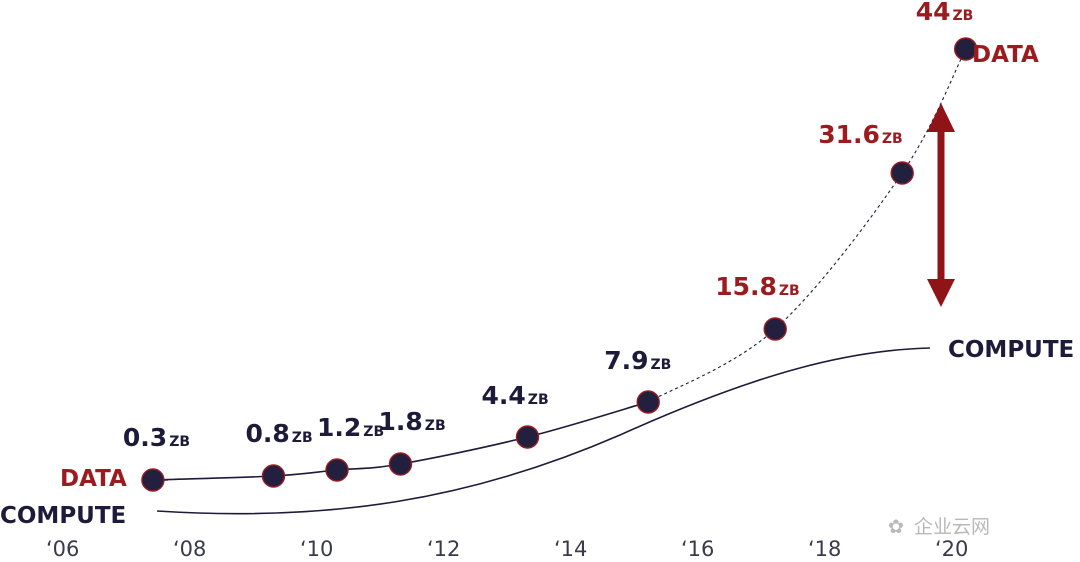 The width and height of the screenshot is (1080, 562). Describe the element at coordinates (860, 134) in the screenshot. I see `value-label-31-6: 31.6 ZB` at that location.